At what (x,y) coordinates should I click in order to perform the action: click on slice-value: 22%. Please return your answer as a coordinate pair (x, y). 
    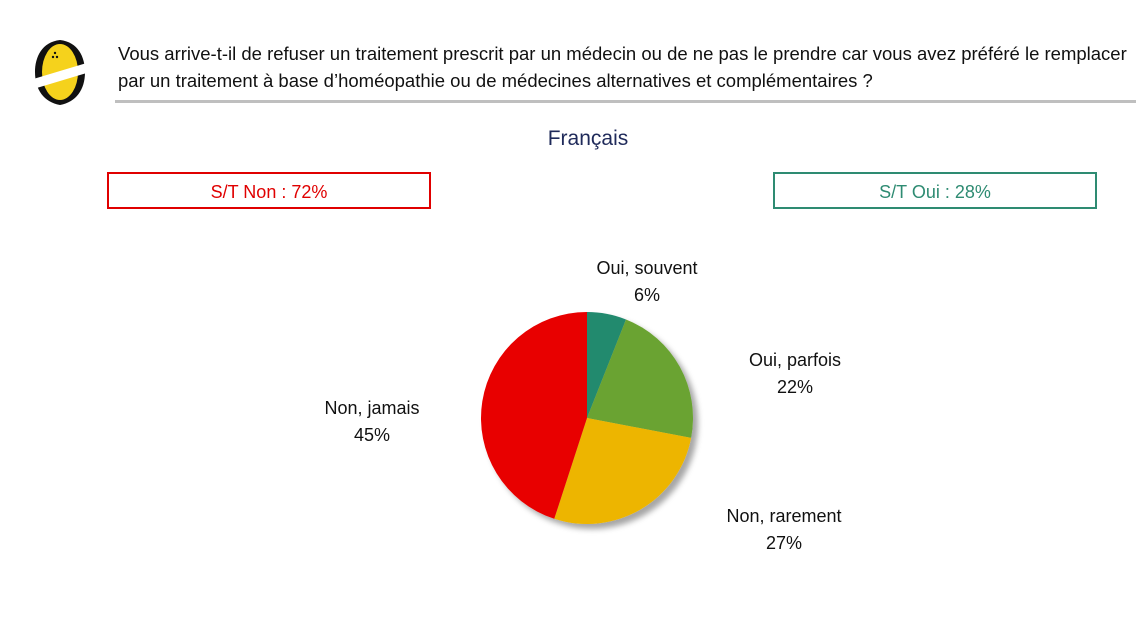
    Looking at the image, I should click on (795, 387).